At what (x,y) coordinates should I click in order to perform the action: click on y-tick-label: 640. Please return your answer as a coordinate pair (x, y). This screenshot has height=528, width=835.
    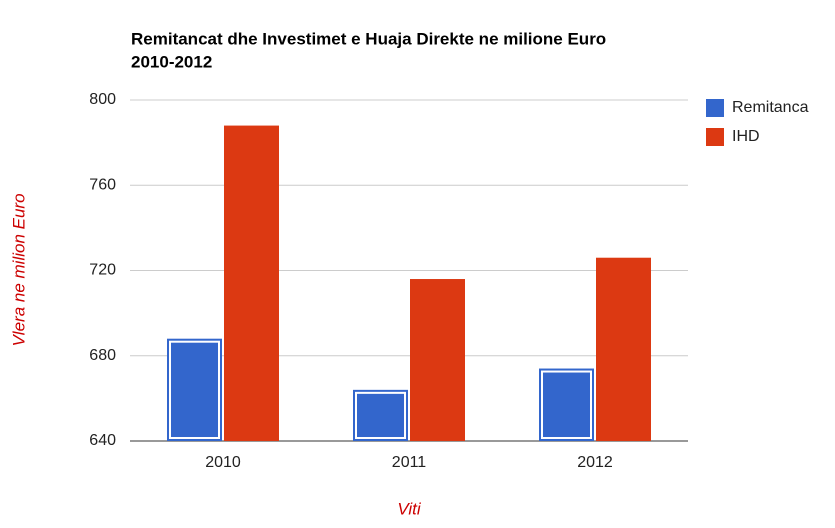
    Looking at the image, I should click on (102, 440).